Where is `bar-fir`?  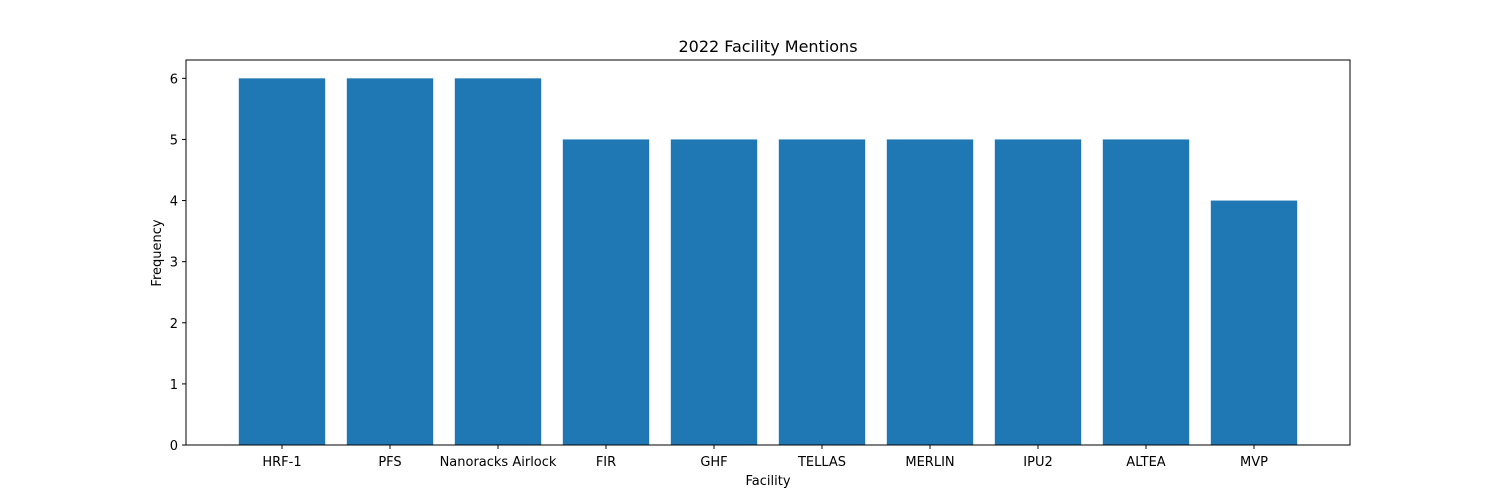
bar-fir is located at coordinates (606, 292).